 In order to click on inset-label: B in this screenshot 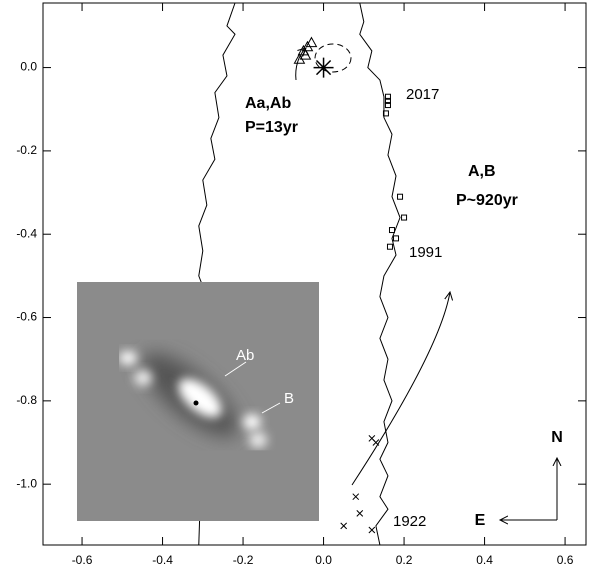, I will do `click(289, 398)`.